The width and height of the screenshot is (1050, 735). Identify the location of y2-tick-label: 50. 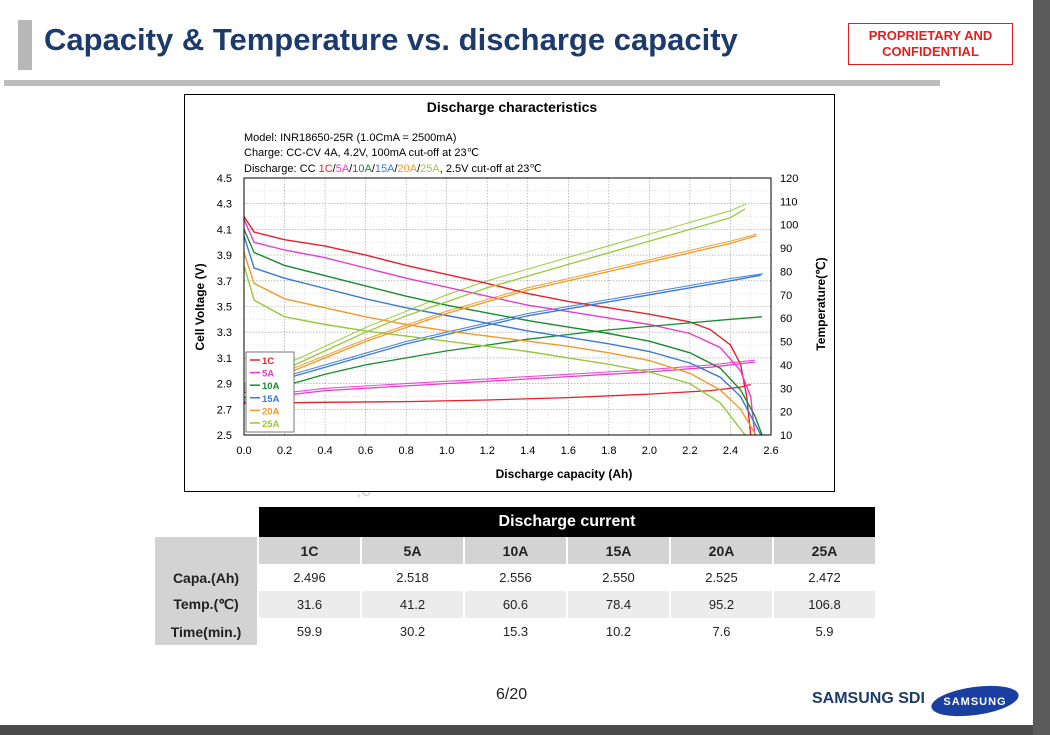
(786, 343).